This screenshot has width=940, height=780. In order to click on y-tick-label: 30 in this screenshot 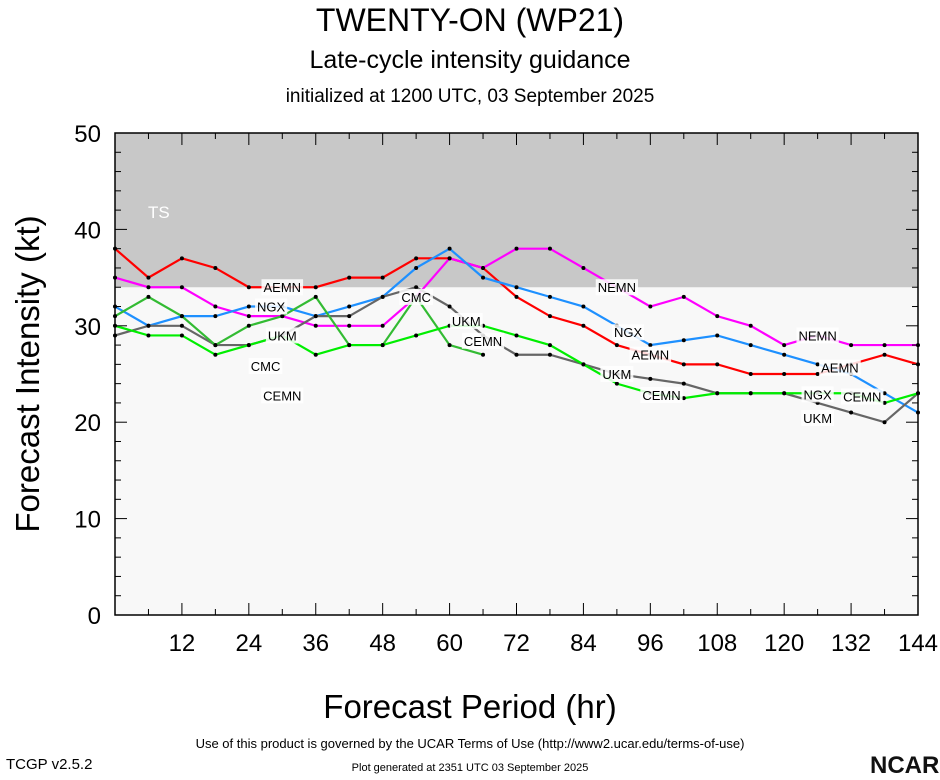, I will do `click(87, 327)`.